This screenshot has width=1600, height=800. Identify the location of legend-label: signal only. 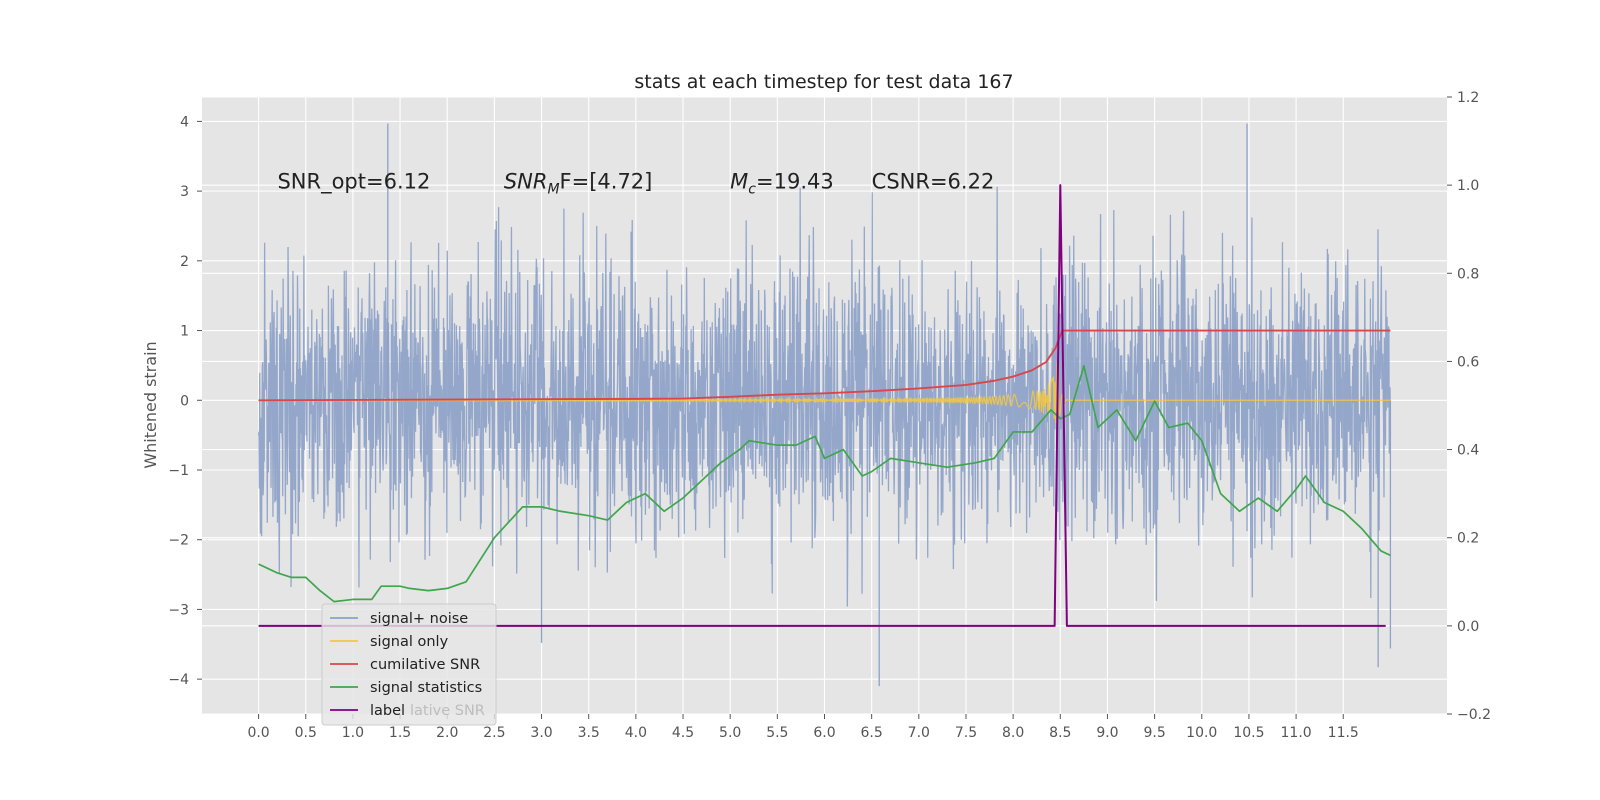
(409, 642).